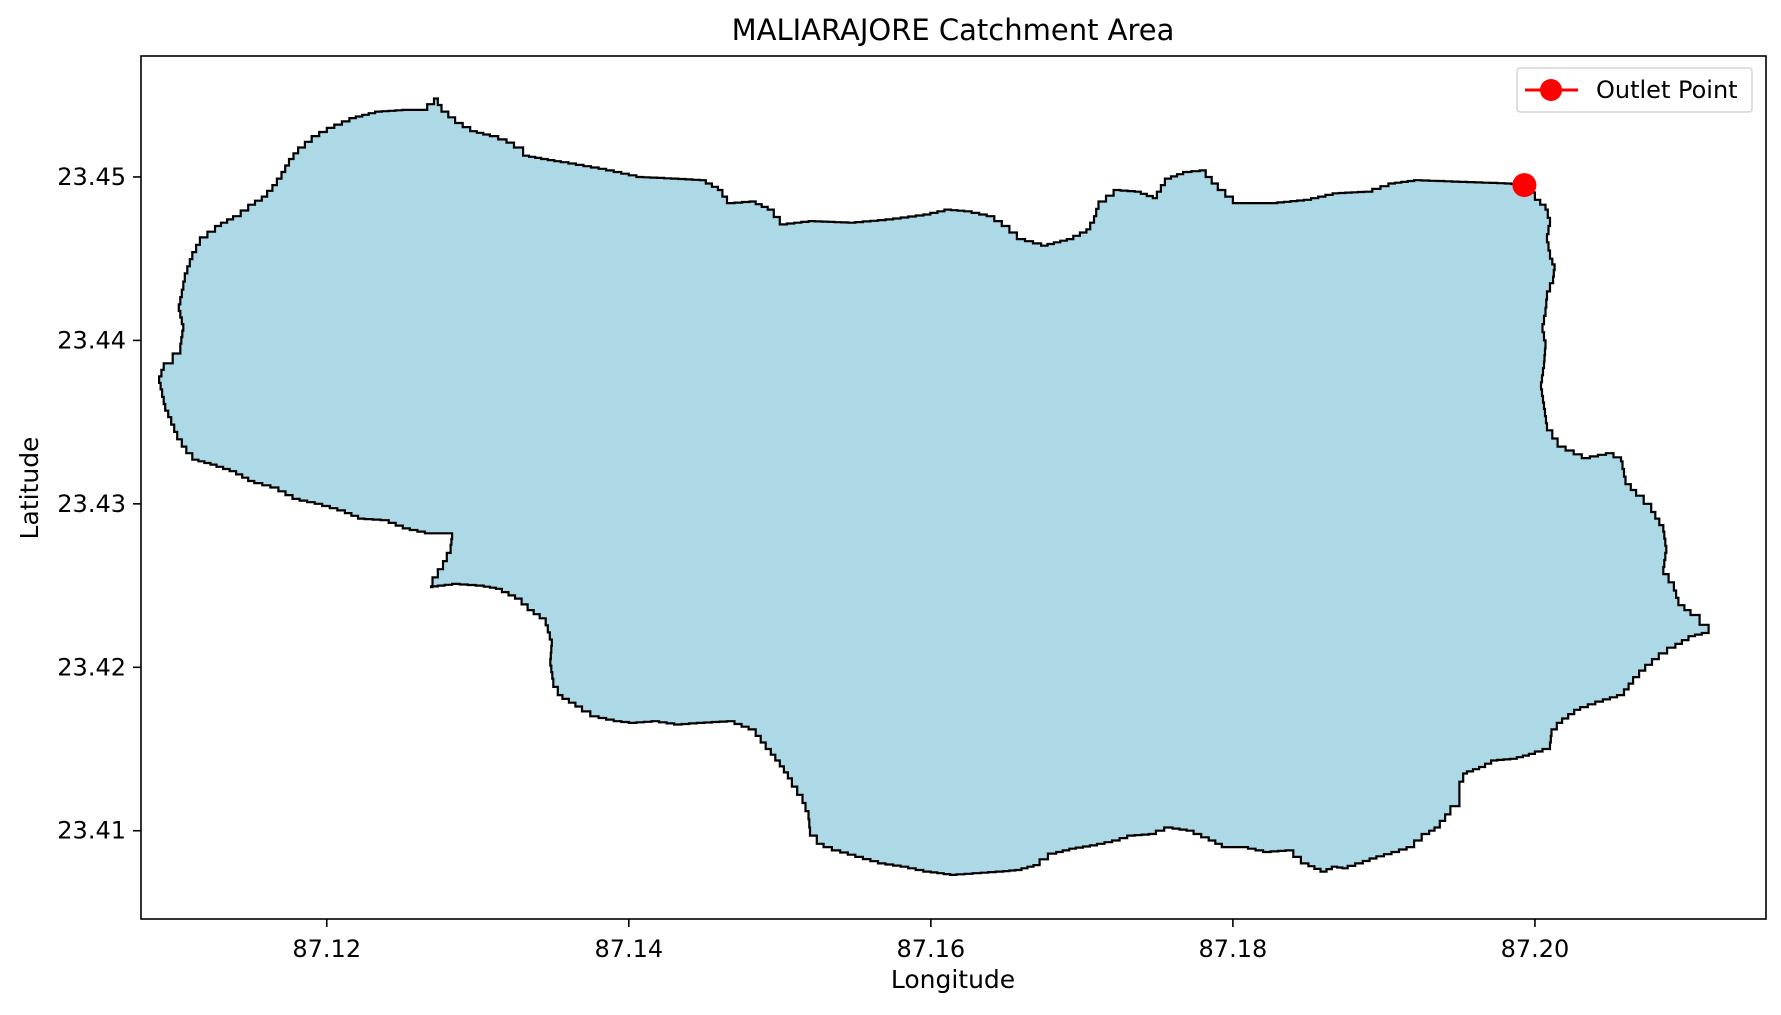 The image size is (1781, 1015). I want to click on legend-box, so click(1634, 90).